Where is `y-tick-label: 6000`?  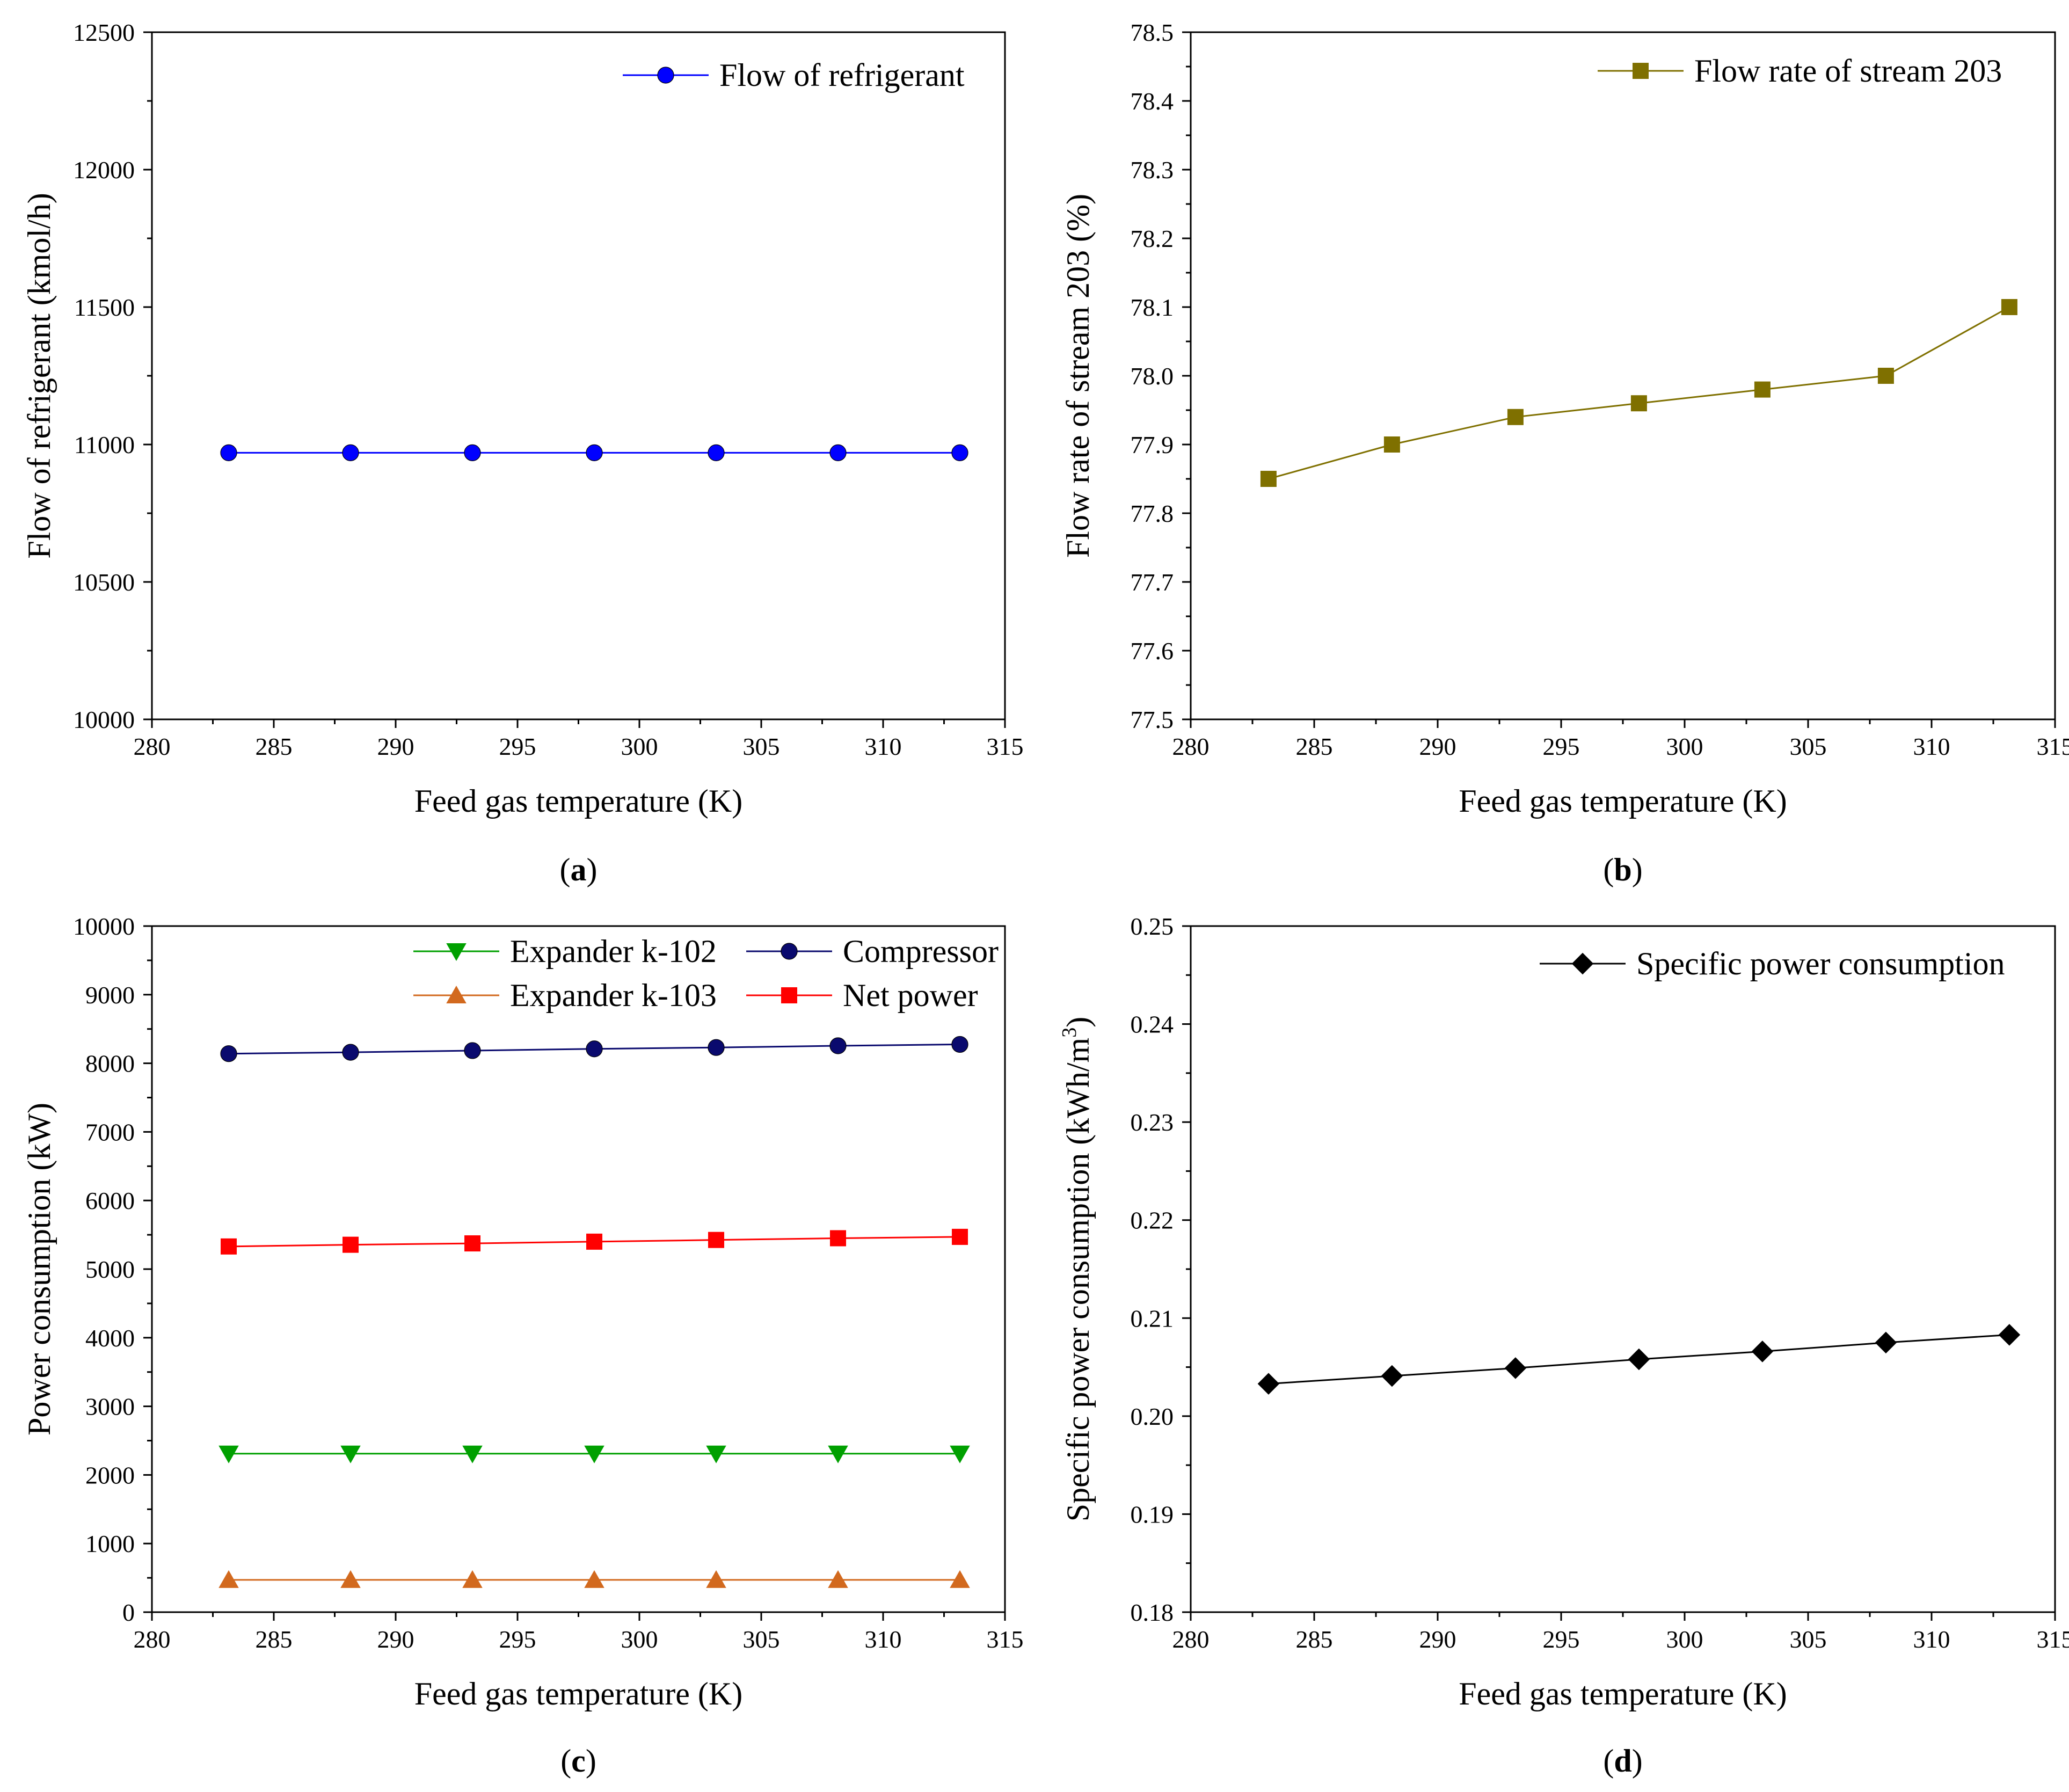
y-tick-label: 6000 is located at coordinates (110, 1200).